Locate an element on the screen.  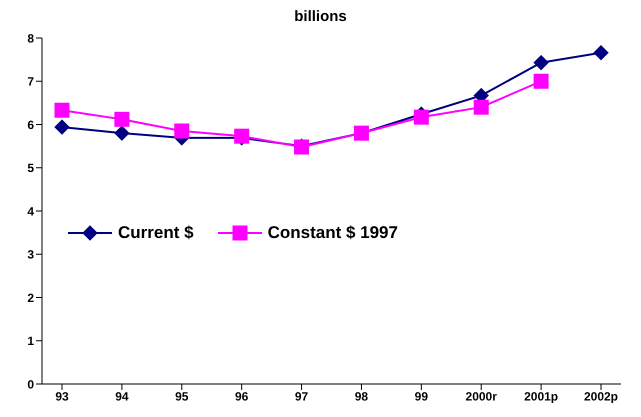
y-tick-label: 3 is located at coordinates (30, 255).